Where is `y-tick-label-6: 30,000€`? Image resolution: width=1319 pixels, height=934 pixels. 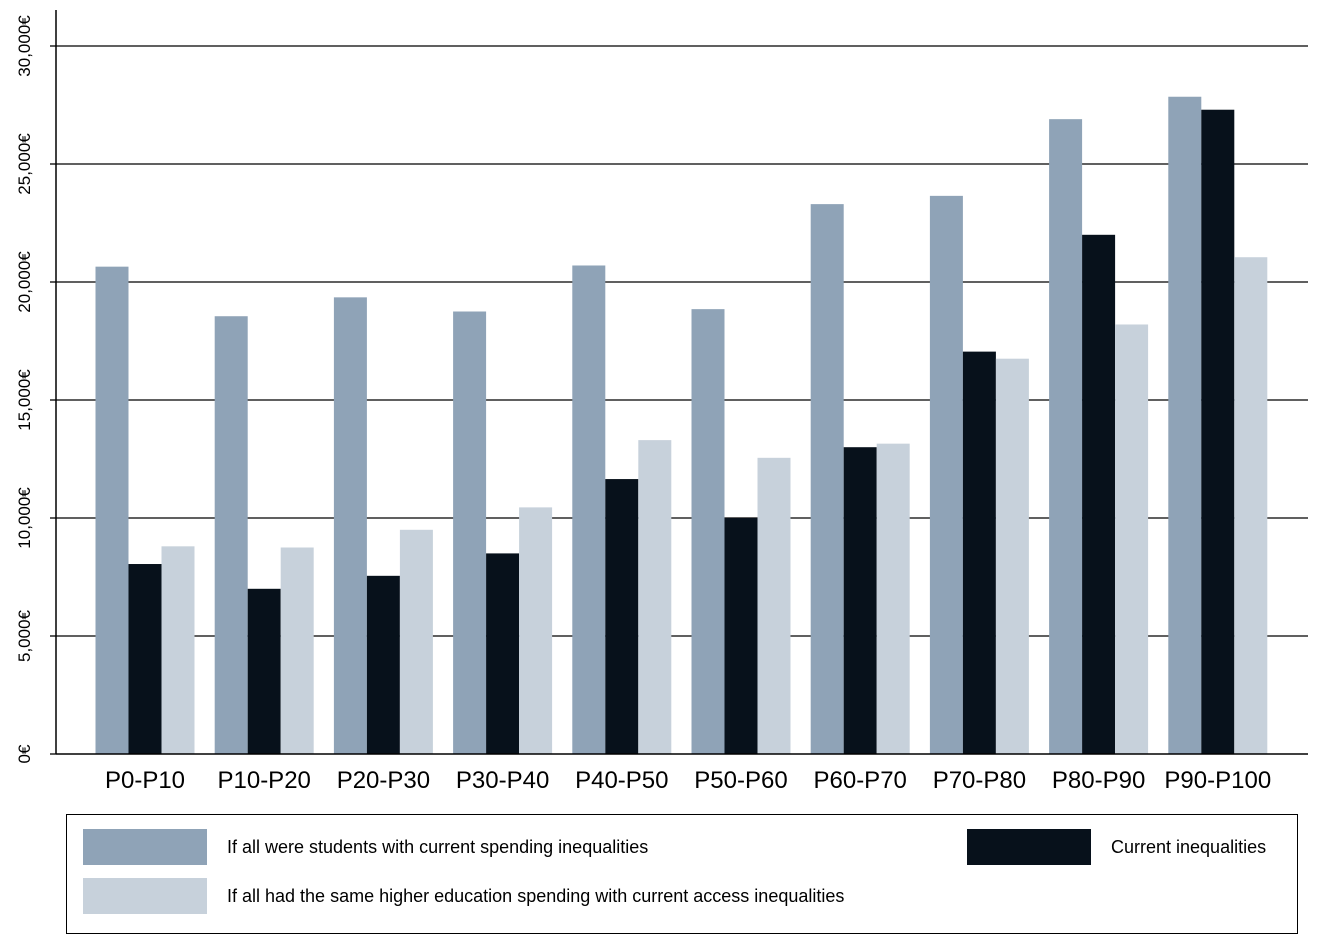 y-tick-label-6: 30,000€ is located at coordinates (24, 46).